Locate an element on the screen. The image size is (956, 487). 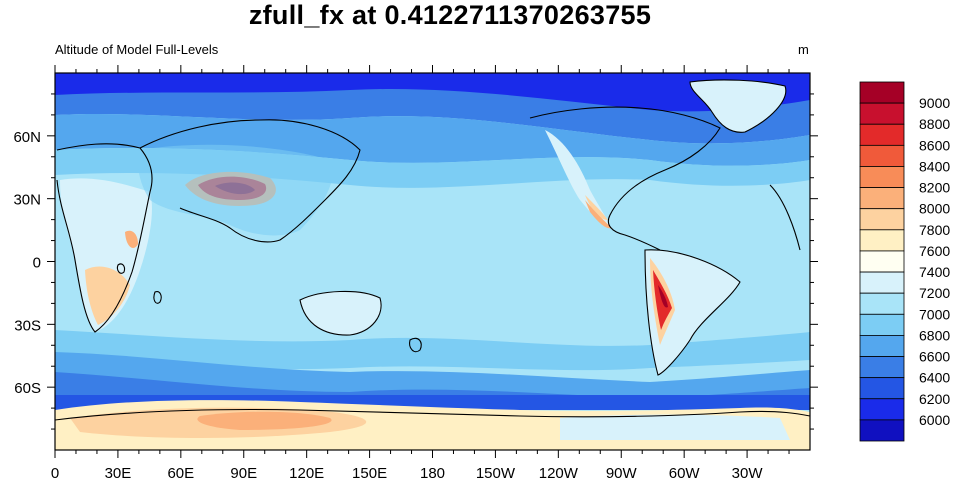
colorbar-label: 7800 is located at coordinates (934, 230).